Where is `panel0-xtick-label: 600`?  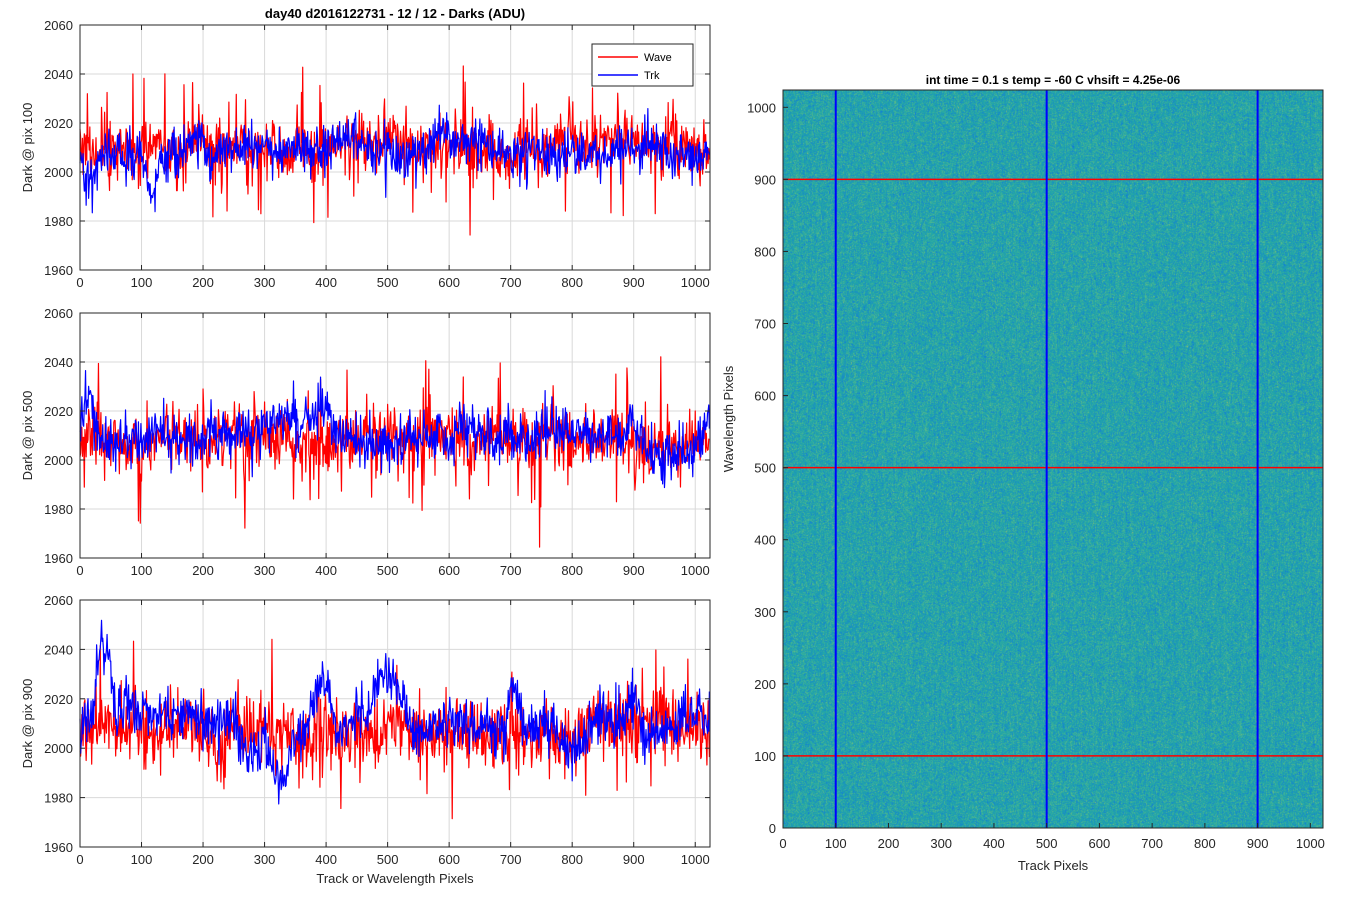 panel0-xtick-label: 600 is located at coordinates (449, 282).